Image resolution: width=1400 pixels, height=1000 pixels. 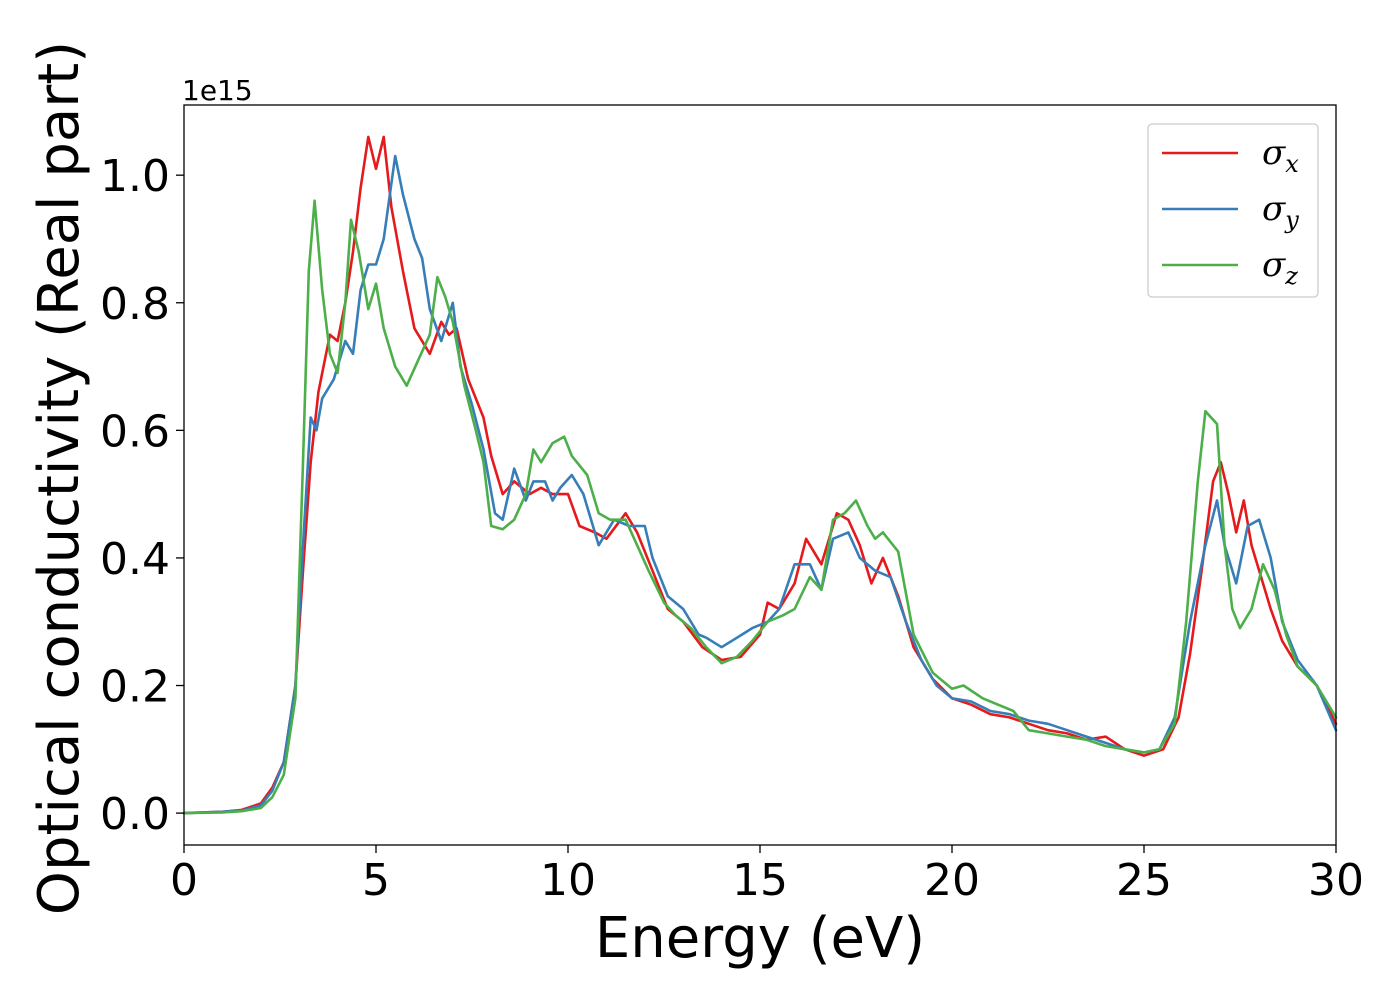 I want to click on y-tick-label: 0.2, so click(x=135, y=687).